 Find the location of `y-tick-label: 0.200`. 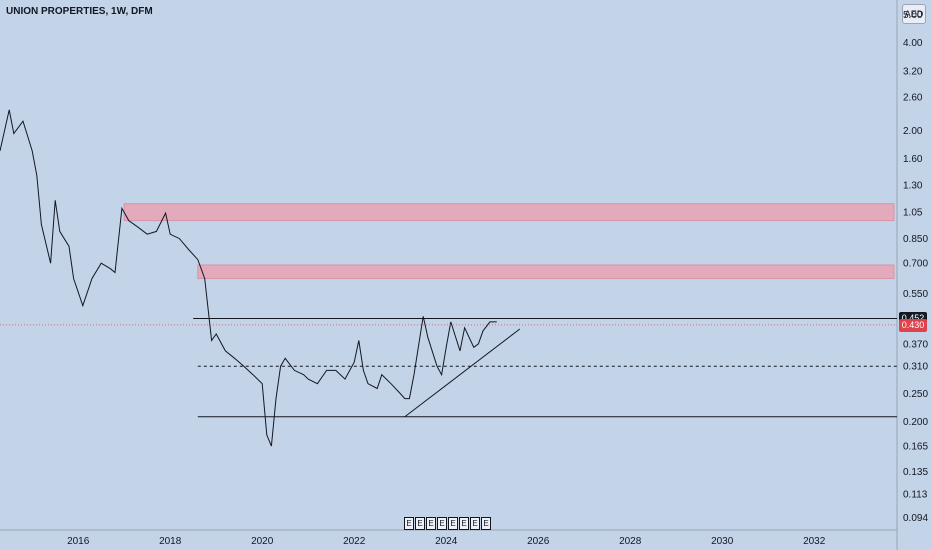

y-tick-label: 0.200 is located at coordinates (915, 422).